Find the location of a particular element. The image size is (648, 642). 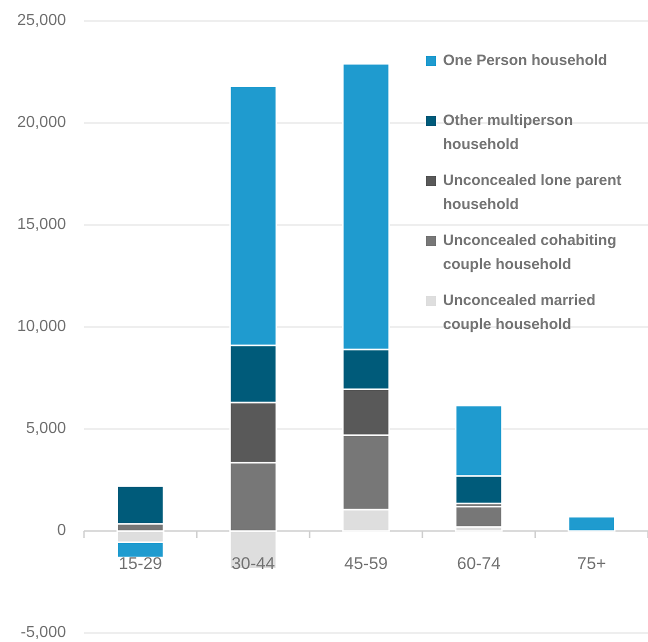

y-tick-label: 5,000 is located at coordinates (46, 429).